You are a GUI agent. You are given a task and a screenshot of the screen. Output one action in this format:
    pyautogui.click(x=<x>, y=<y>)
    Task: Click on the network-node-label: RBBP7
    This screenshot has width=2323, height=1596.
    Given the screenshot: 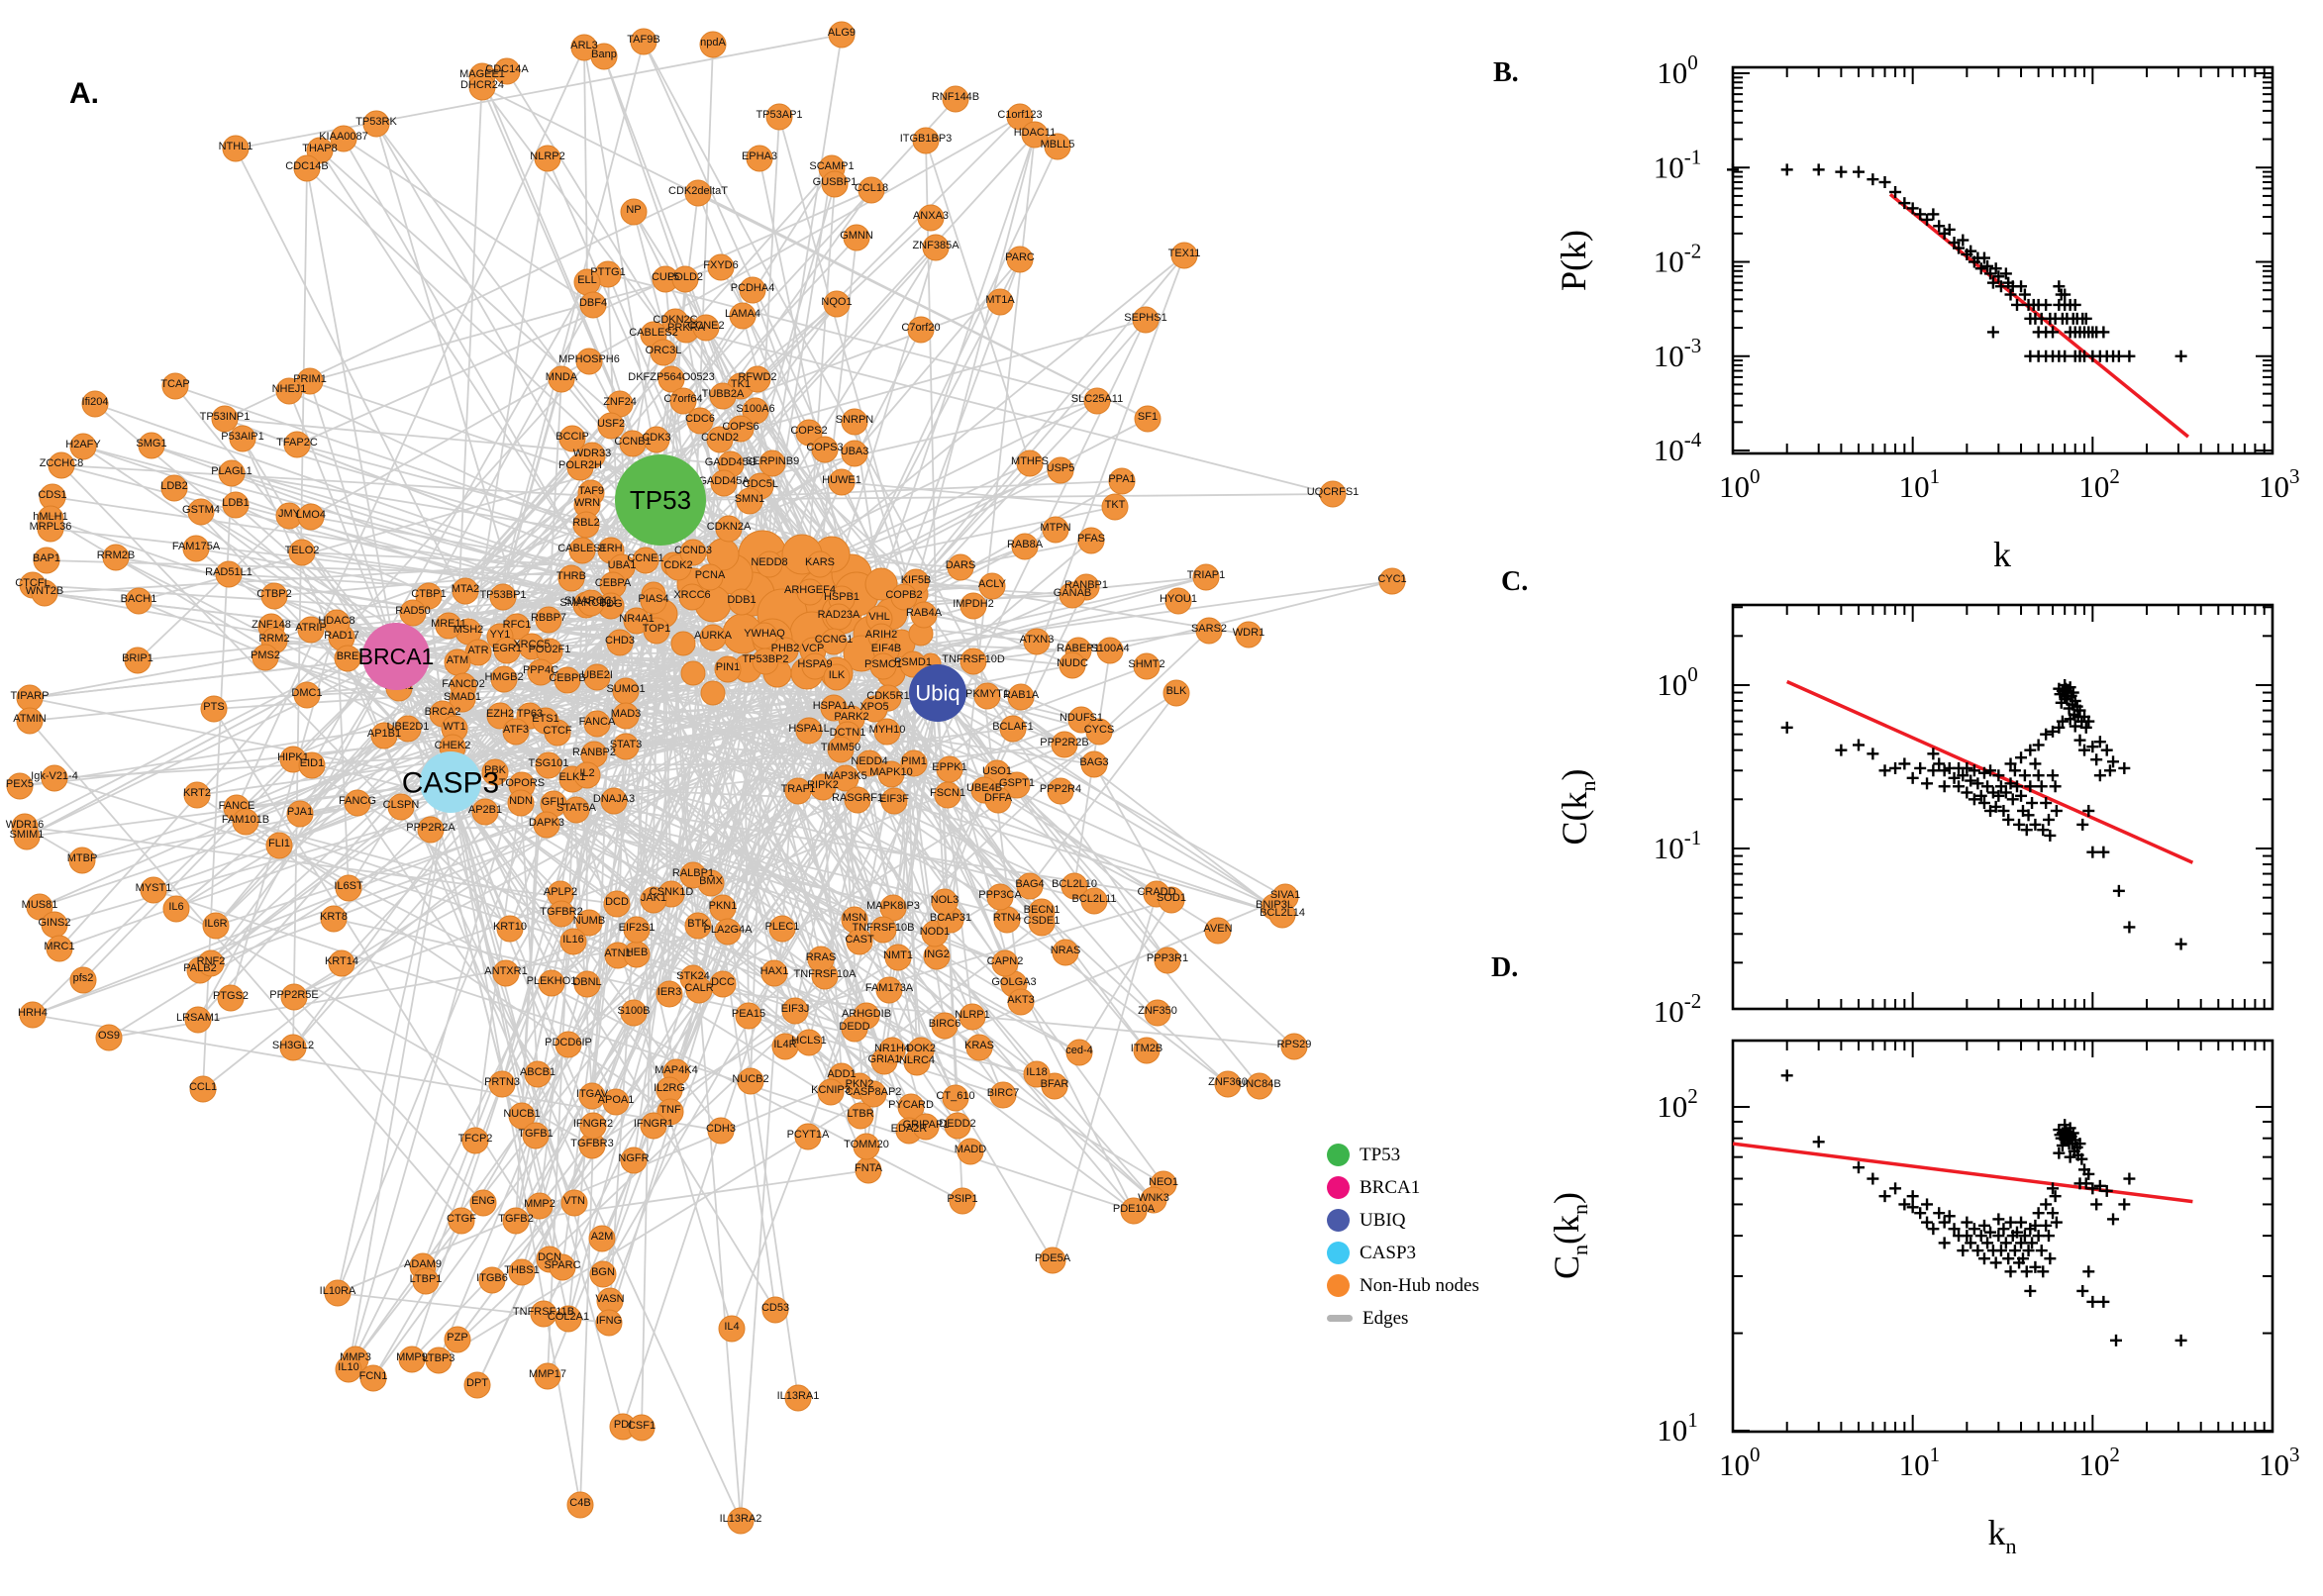 What is the action you would take?
    pyautogui.click(x=548, y=618)
    